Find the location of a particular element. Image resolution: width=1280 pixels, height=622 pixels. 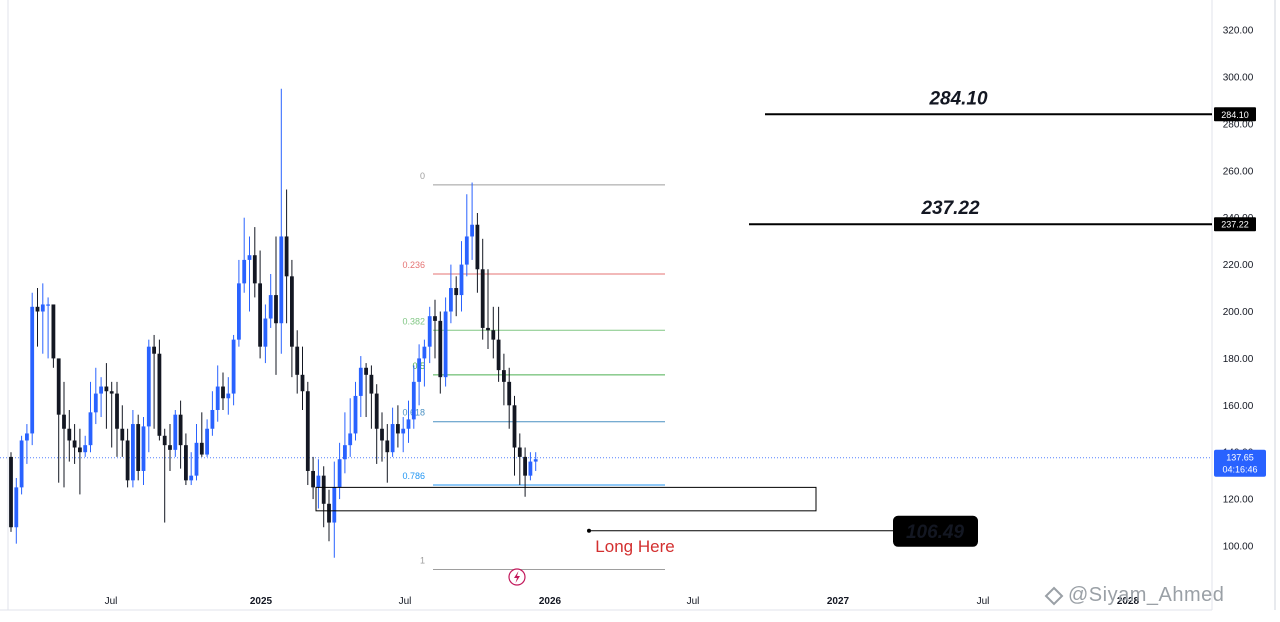

target-price-tag-text: 284.10 is located at coordinates (1235, 115).